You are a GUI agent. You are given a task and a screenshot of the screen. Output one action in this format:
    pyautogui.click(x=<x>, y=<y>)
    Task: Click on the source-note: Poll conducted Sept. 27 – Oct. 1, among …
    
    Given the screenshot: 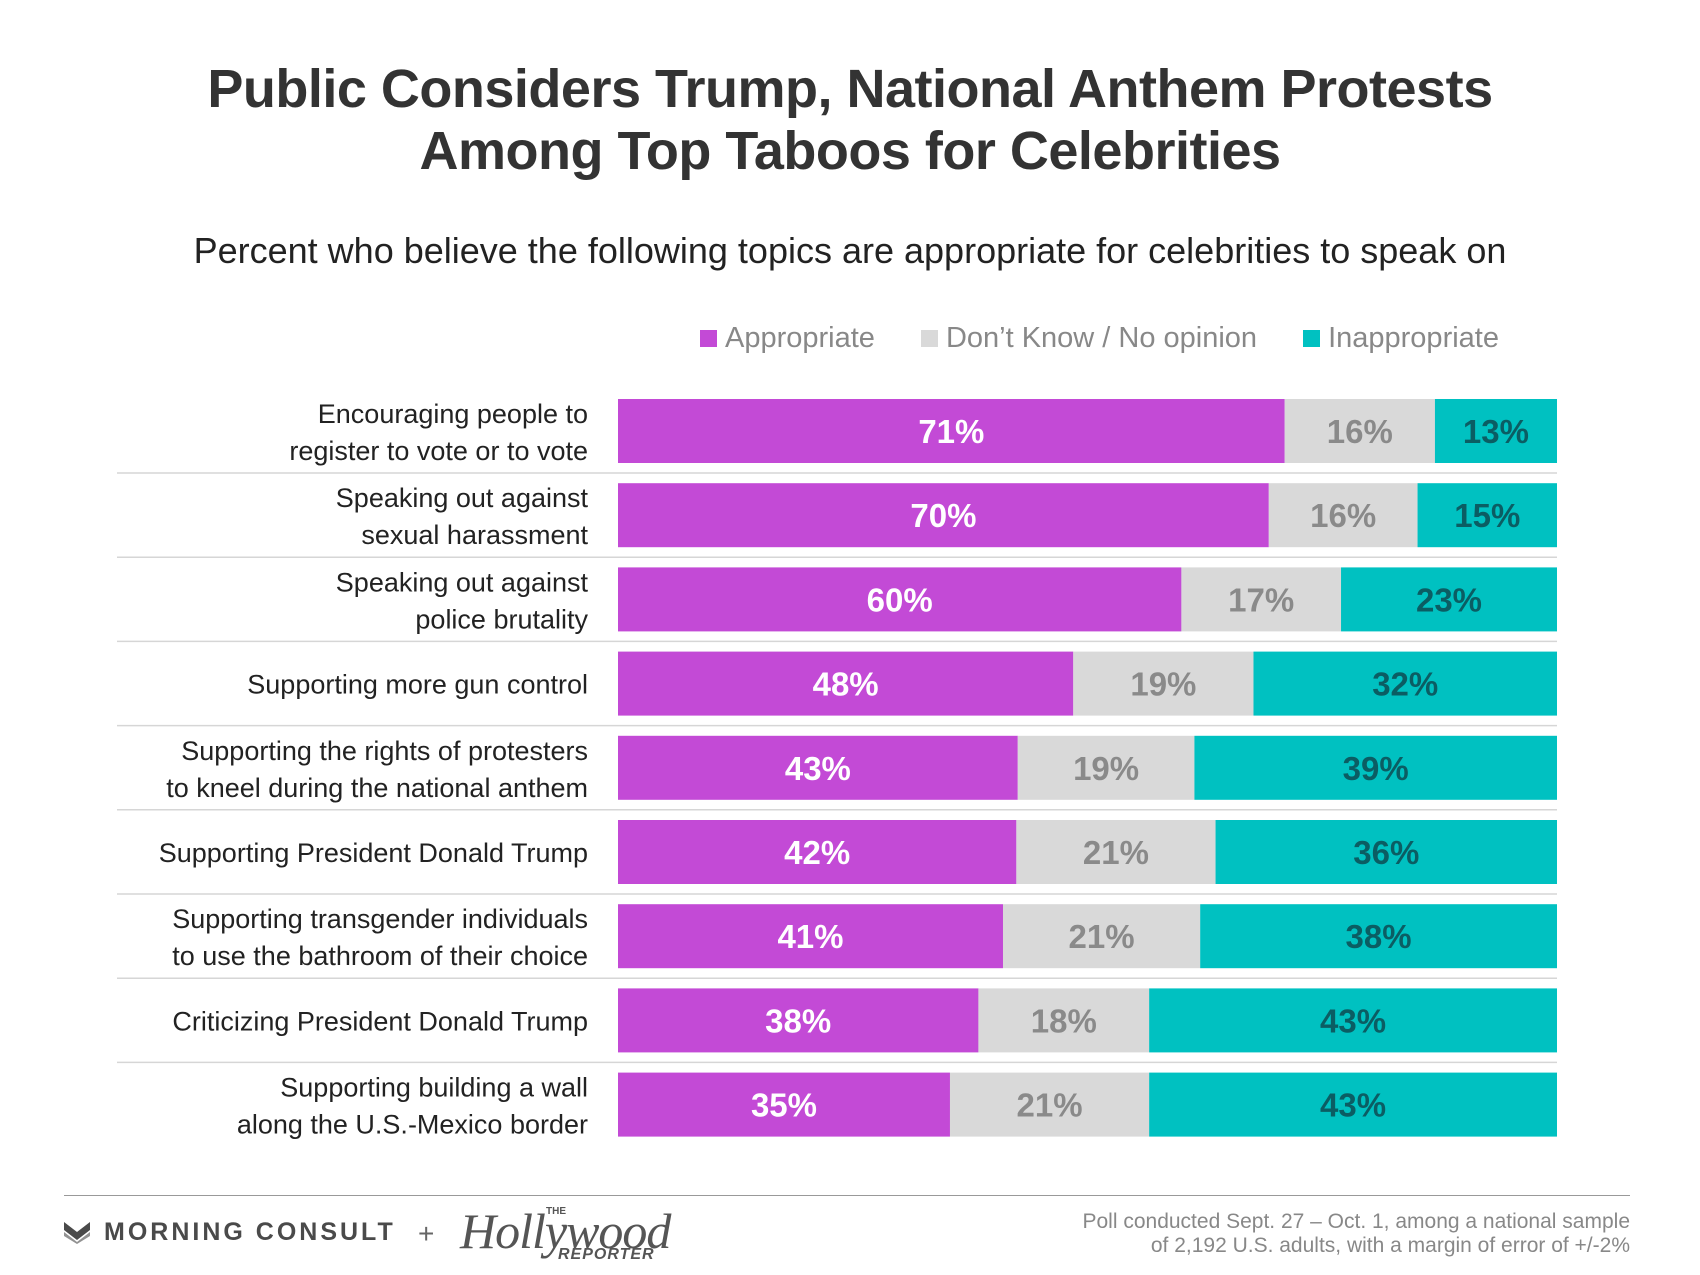 What is the action you would take?
    pyautogui.click(x=1356, y=1234)
    